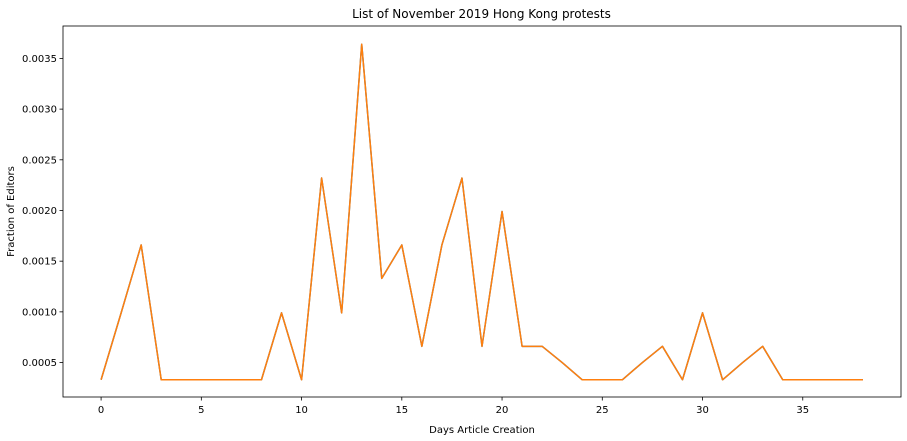 This screenshot has width=907, height=441. Describe the element at coordinates (101, 410) in the screenshot. I see `x-tick-label: 0` at that location.